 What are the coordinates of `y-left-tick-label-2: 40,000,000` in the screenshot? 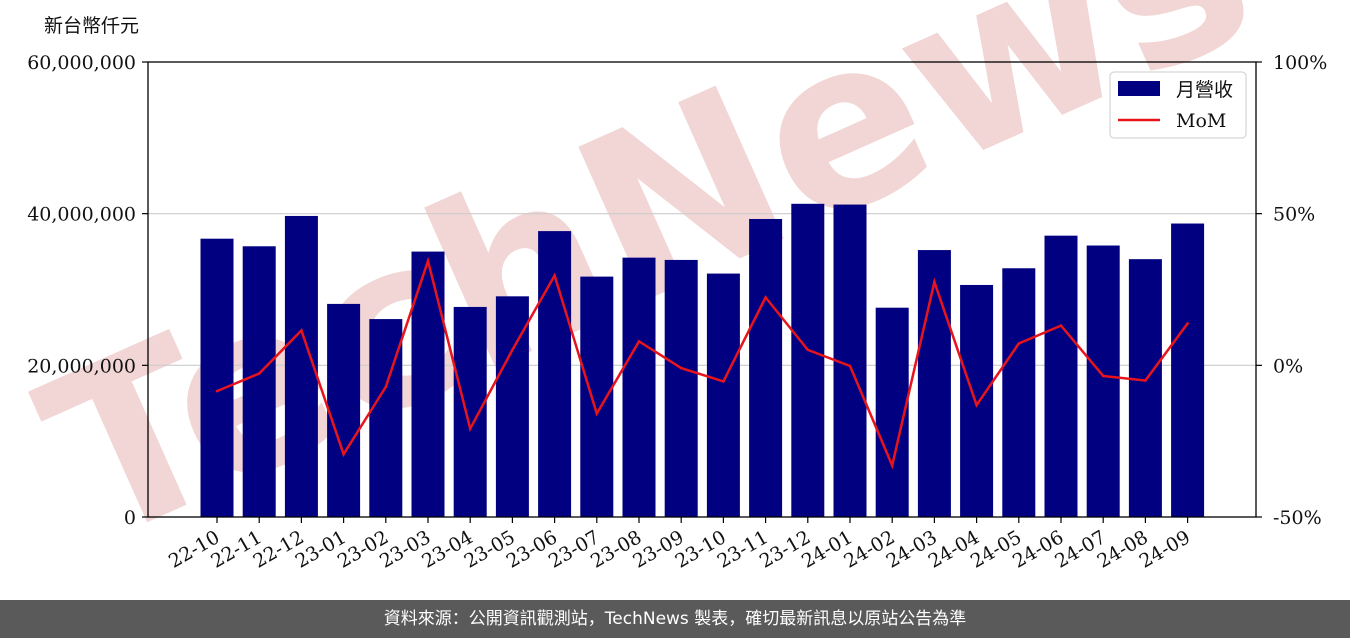 It's located at (81, 215).